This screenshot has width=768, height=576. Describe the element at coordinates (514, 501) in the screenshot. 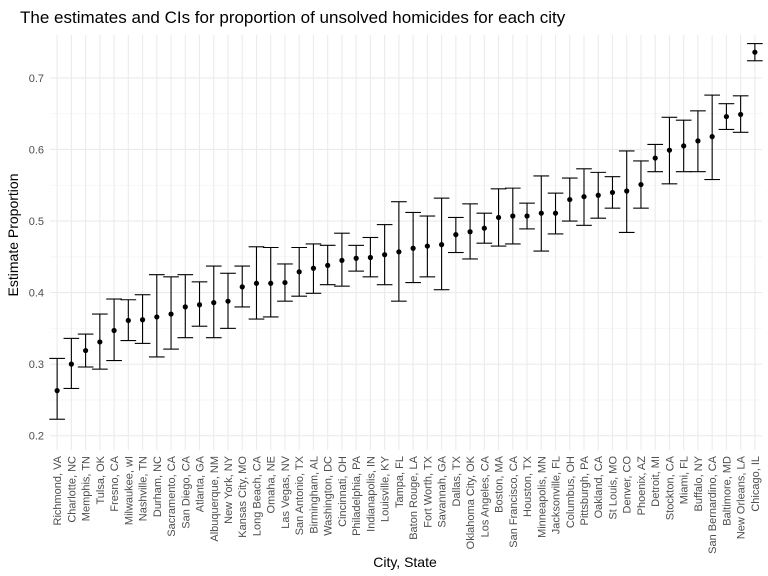

I see `x-tick-label: San Francisco, CA` at that location.